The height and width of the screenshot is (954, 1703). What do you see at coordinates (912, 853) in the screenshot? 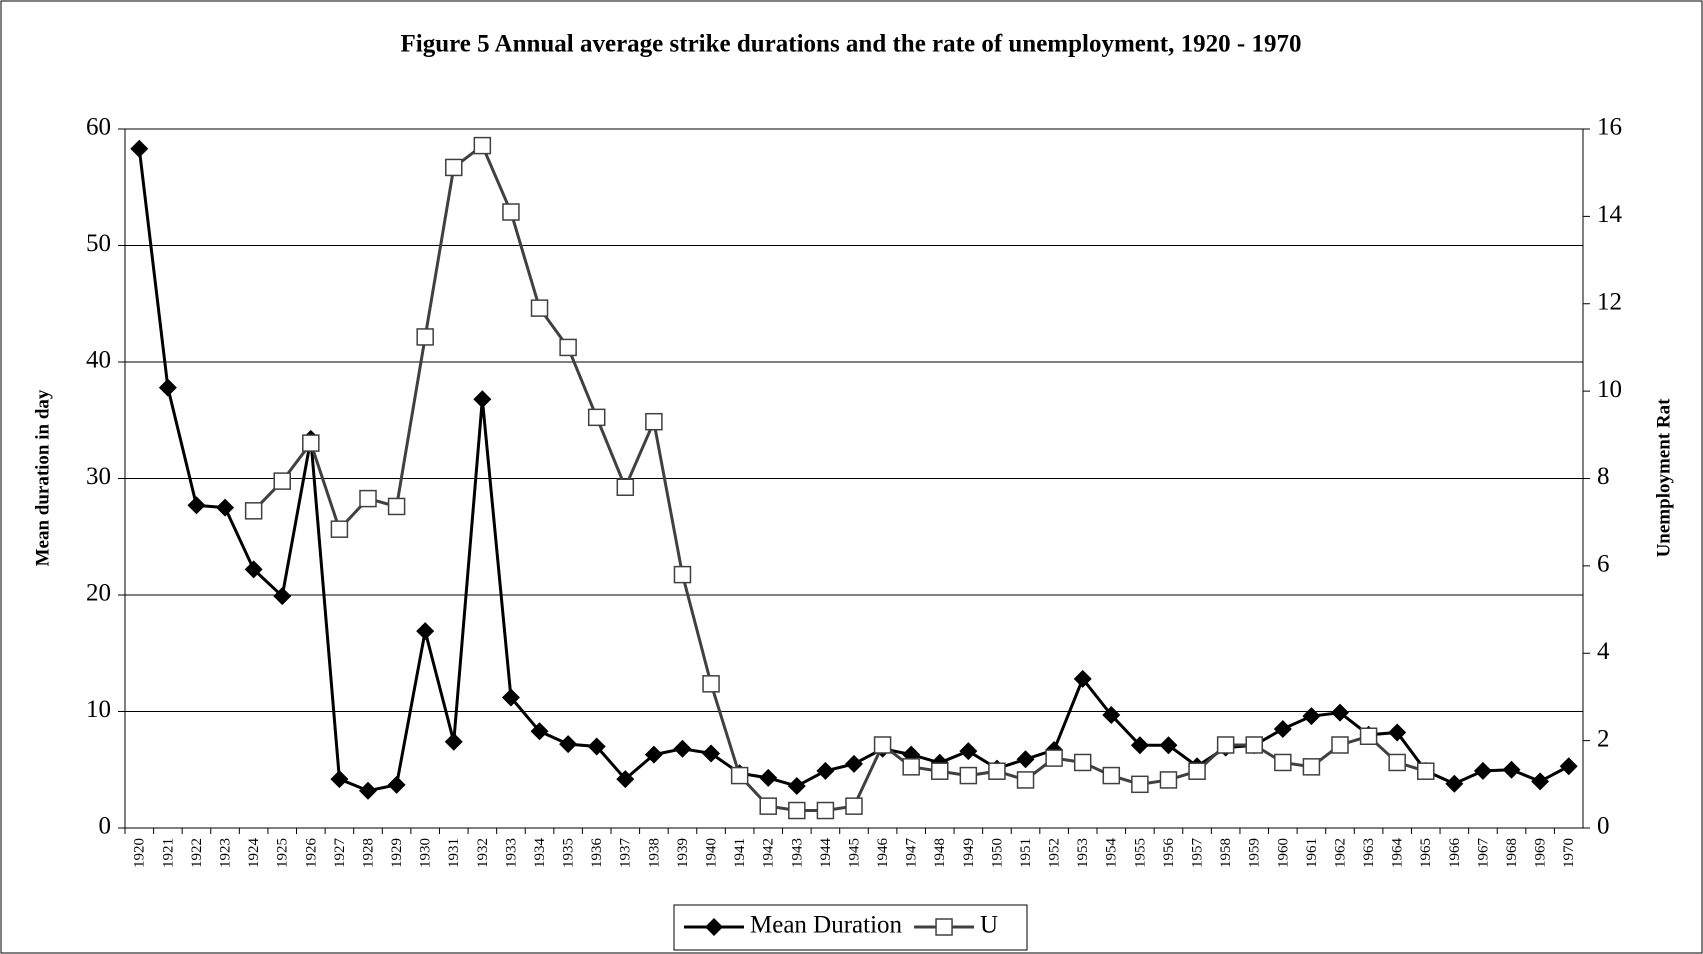
I see `x-tick-label: 1947` at bounding box center [912, 853].